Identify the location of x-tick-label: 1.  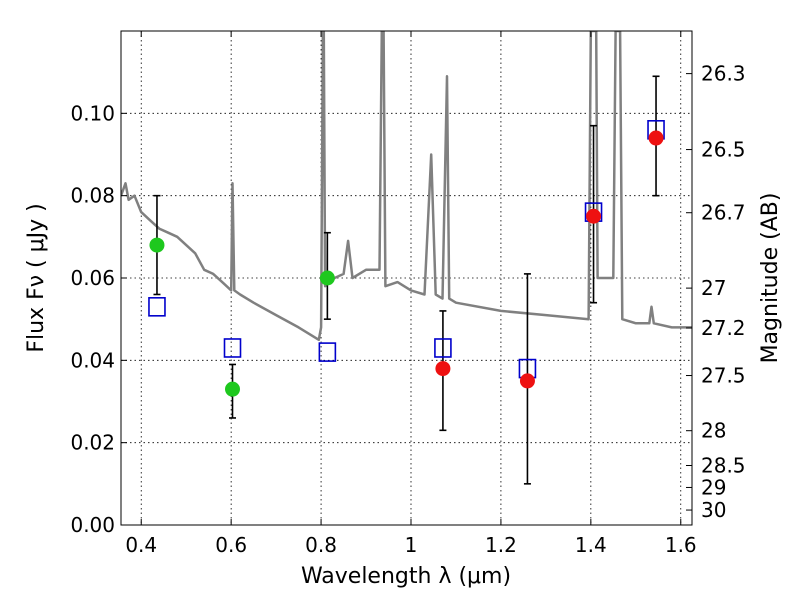
(411, 545).